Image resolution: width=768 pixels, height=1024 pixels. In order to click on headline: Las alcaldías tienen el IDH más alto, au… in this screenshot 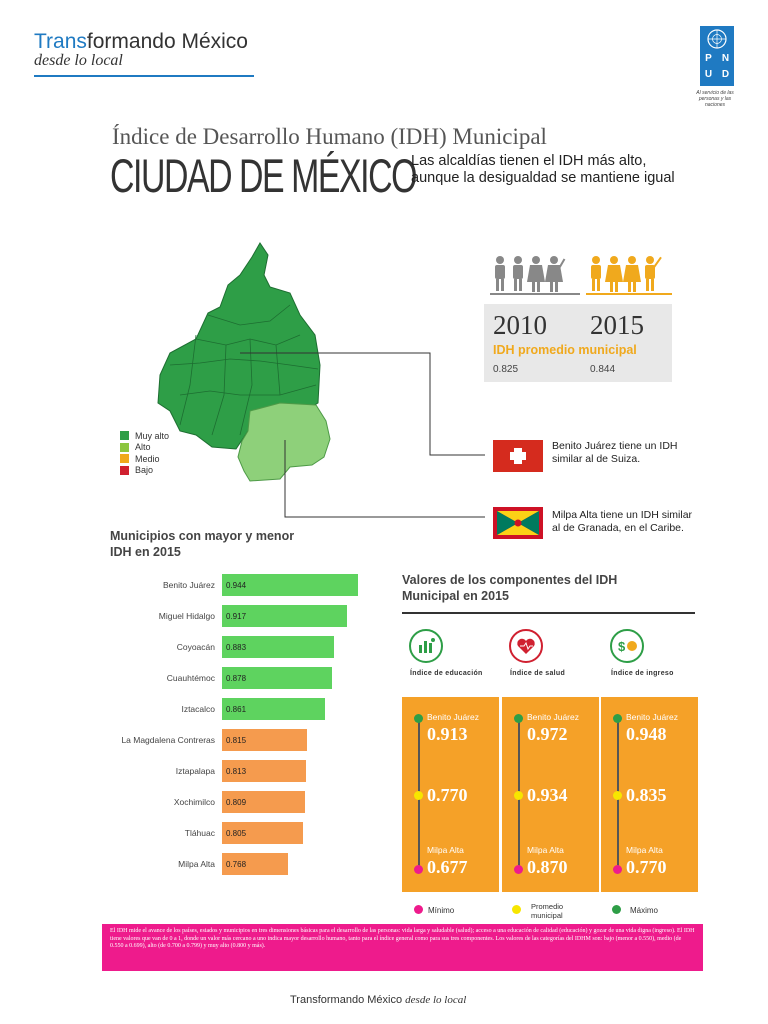, I will do `click(543, 169)`.